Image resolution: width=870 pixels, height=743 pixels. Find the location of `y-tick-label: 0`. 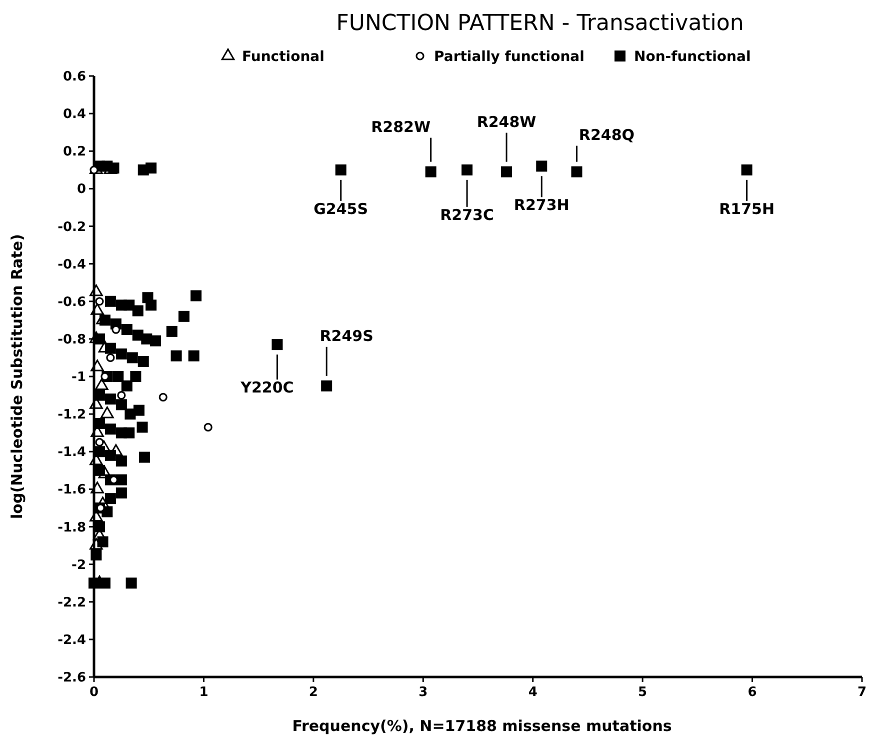

y-tick-label: 0 is located at coordinates (81, 190).